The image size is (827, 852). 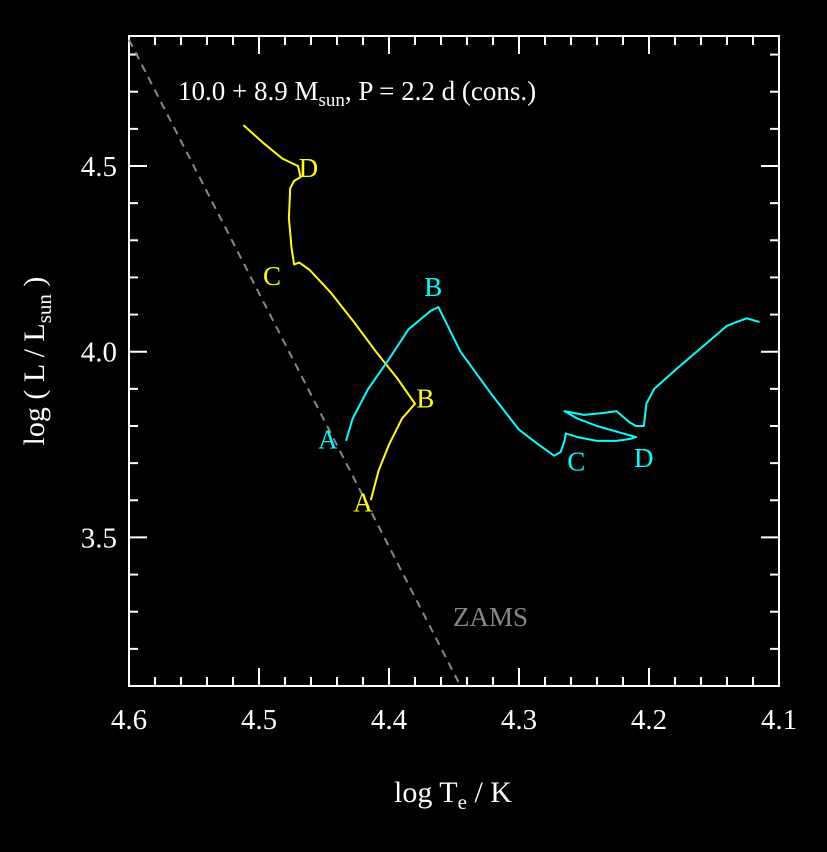 What do you see at coordinates (357, 93) in the screenshot?
I see `chart-title: 10.0 + 8.9 Msun, P = 2.2 d (cons.)` at bounding box center [357, 93].